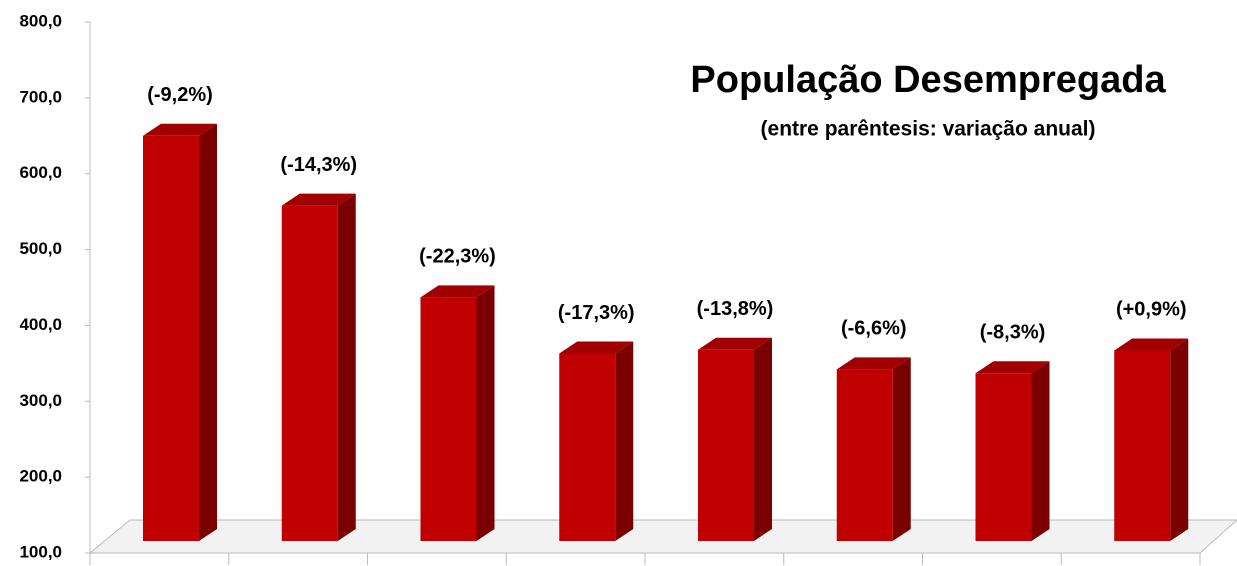 This screenshot has width=1237, height=566. What do you see at coordinates (40, 20) in the screenshot?
I see `y-tick-label: 800,0` at bounding box center [40, 20].